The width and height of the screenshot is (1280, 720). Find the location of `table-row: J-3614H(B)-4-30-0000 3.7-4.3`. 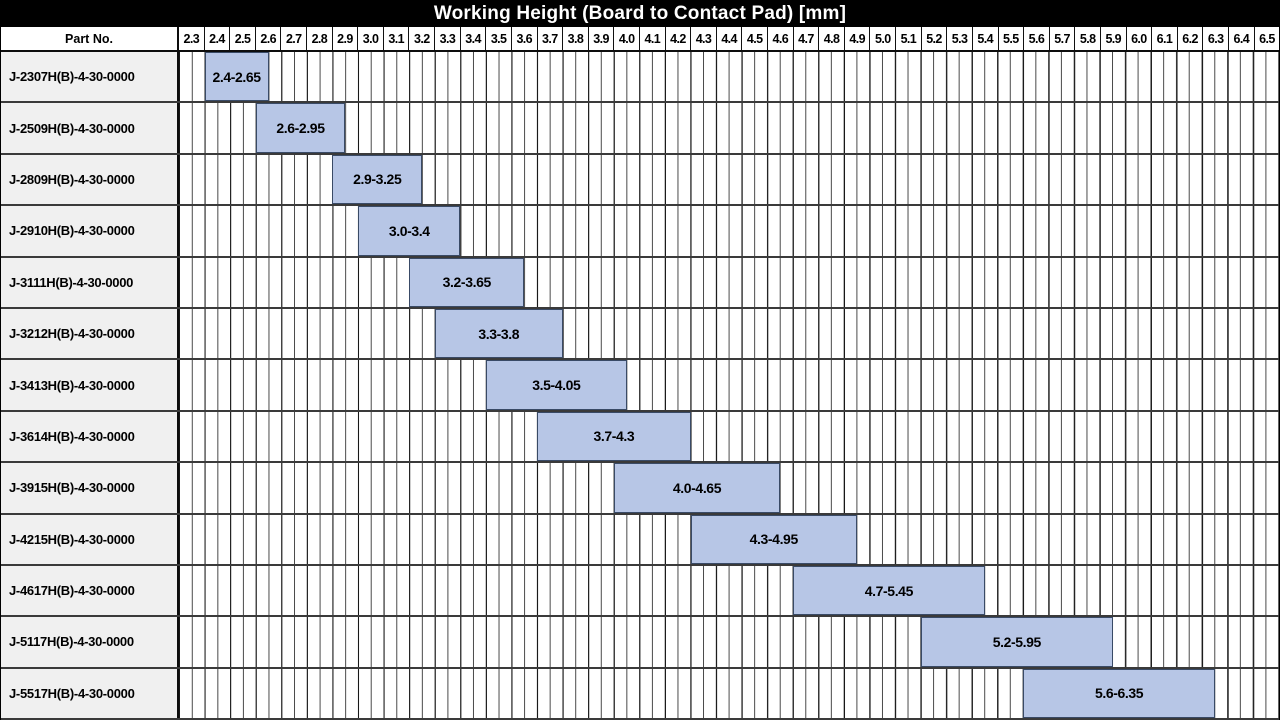

table-row: J-3614H(B)-4-30-0000 3.7-4.3 is located at coordinates (640, 437).